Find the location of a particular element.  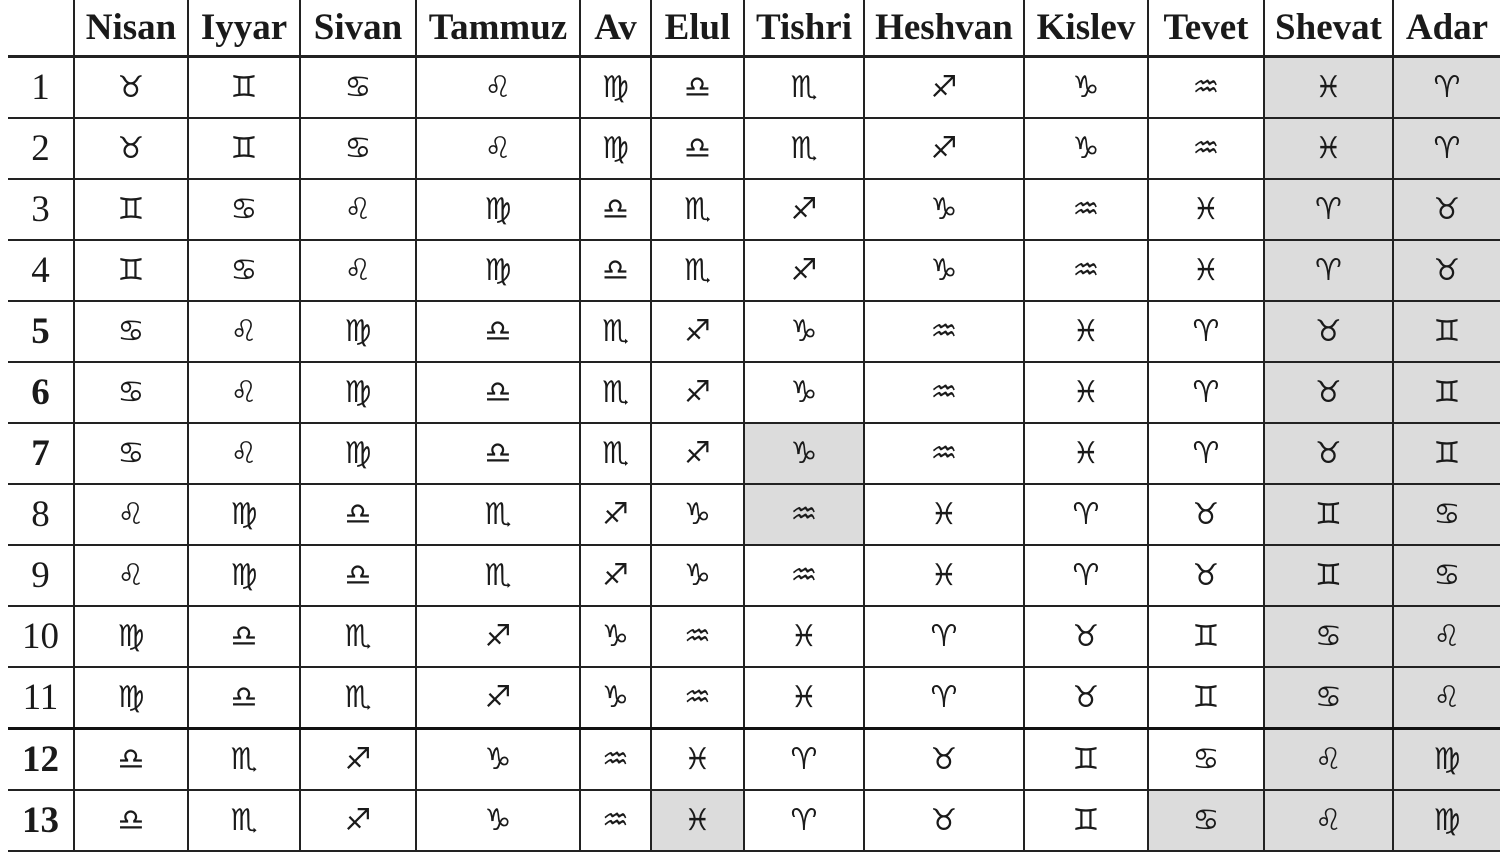

table-row: 10 ♍ ♎ ♏ ♐ ♑ ♒ ♓ ♈ ♉ ♊ ♋ ♌ is located at coordinates (754, 636).